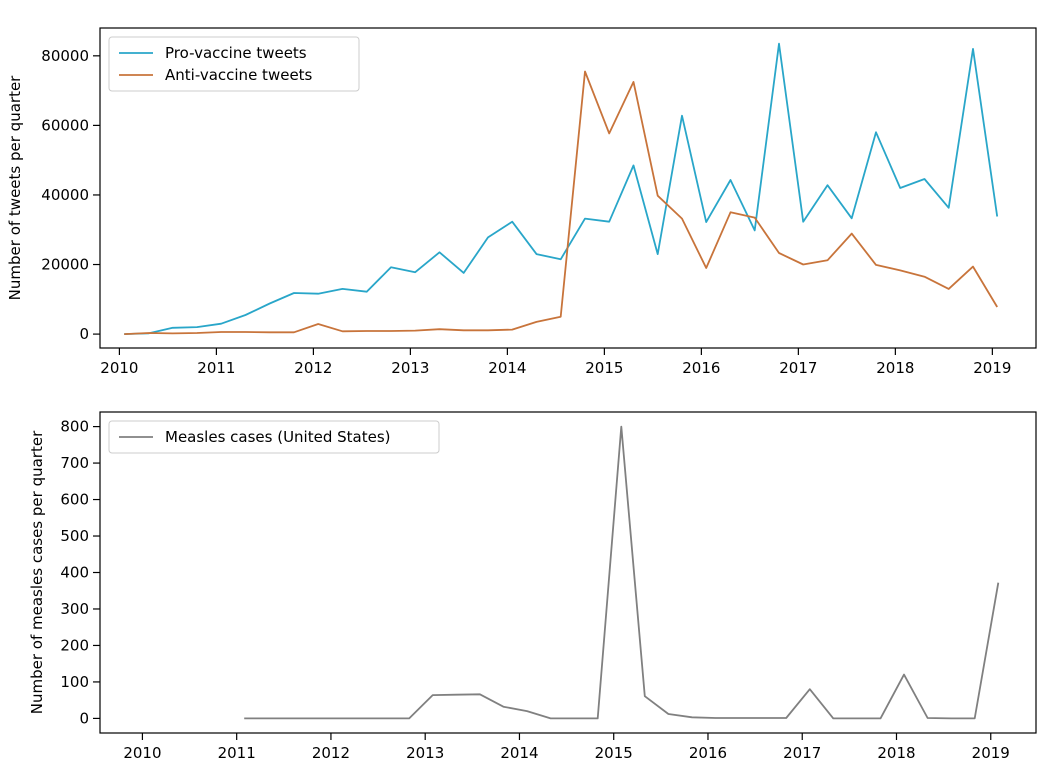 The height and width of the screenshot is (763, 1040). Describe the element at coordinates (74, 536) in the screenshot. I see `y-tick-label: 500` at that location.